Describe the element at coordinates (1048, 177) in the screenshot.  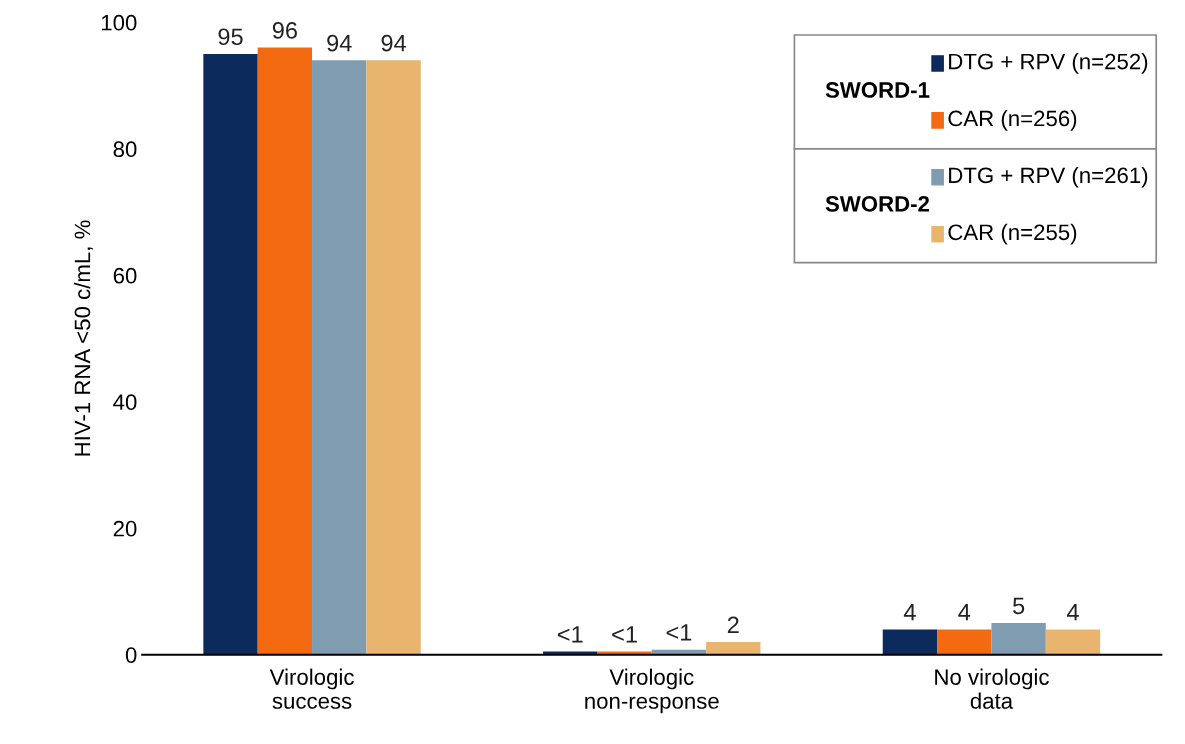
I see `legend-label: DTG + RPV (n=261)` at that location.